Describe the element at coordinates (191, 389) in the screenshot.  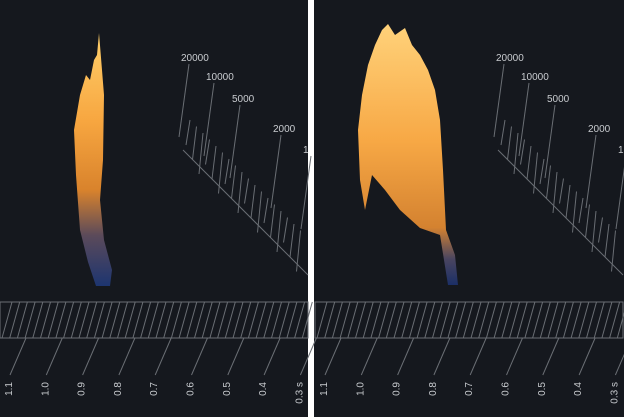
I see `time-label: 0.6` at that location.